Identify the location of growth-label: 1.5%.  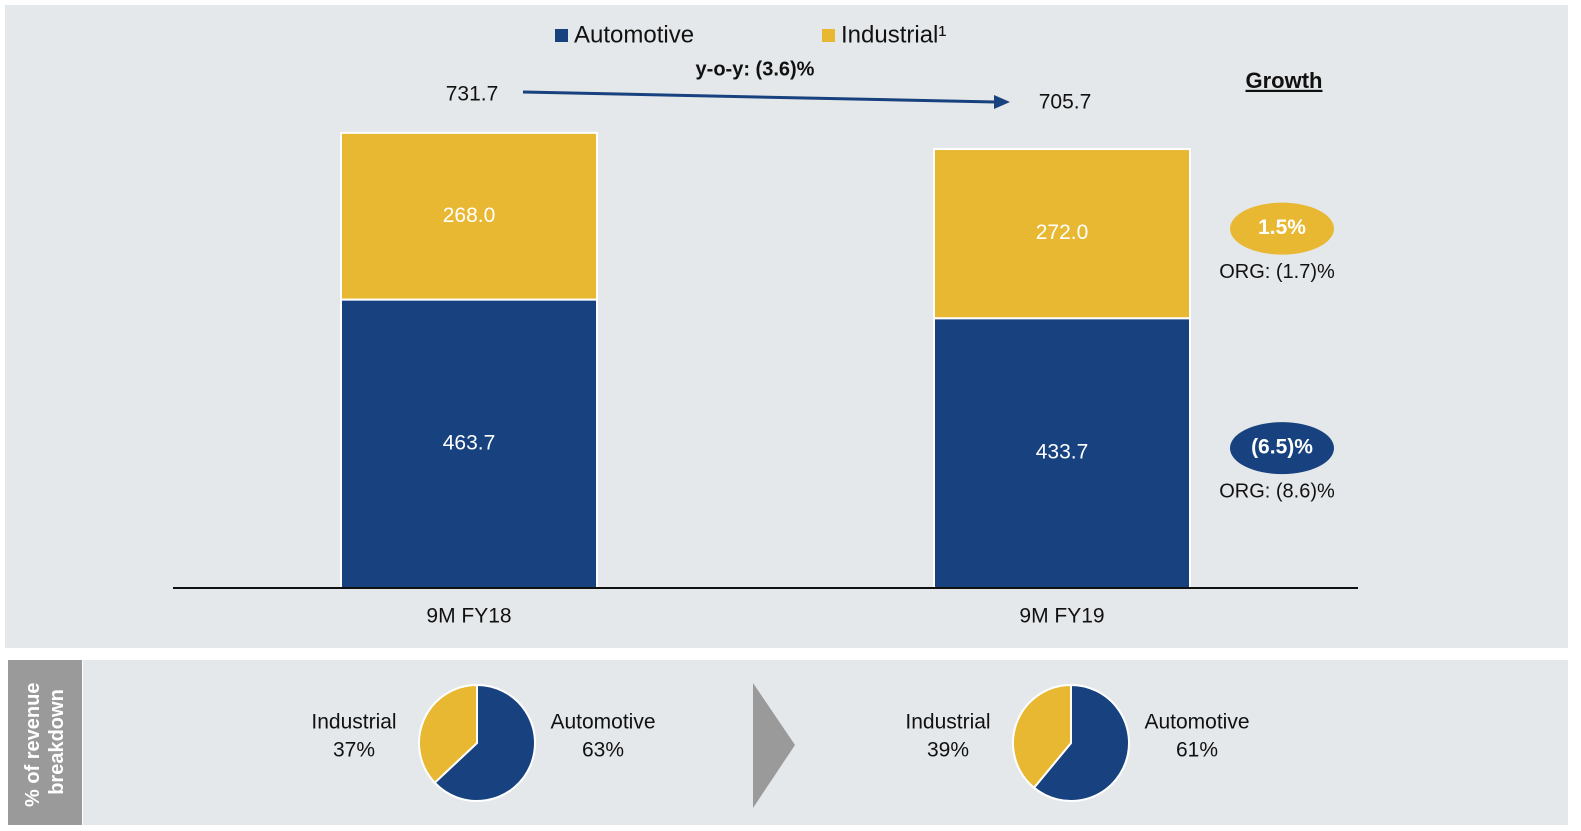
(1282, 227).